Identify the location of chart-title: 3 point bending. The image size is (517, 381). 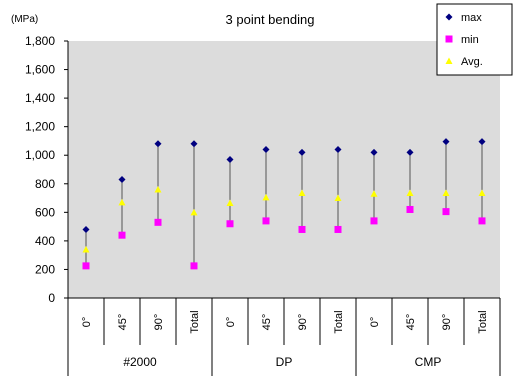
(270, 19).